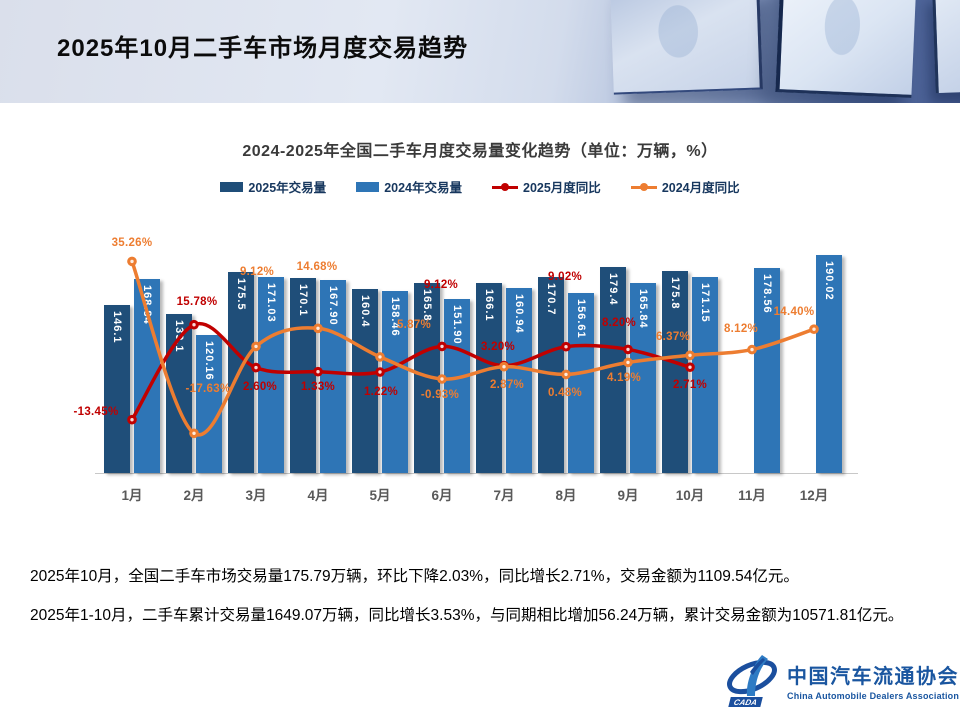 The height and width of the screenshot is (720, 960). Describe the element at coordinates (303, 375) in the screenshot. I see `bar-2025: 170.1` at that location.